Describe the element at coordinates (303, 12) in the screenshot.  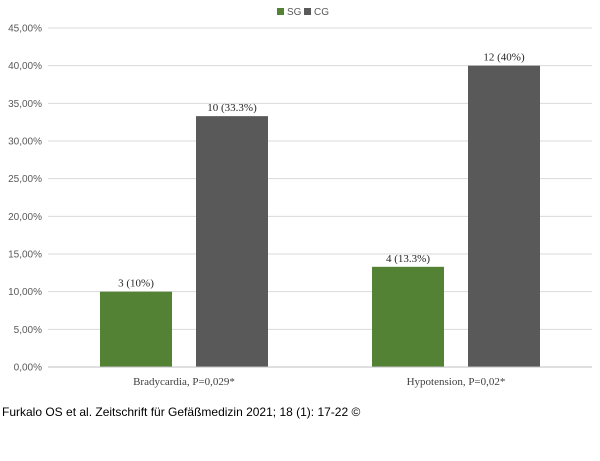
I see `legend: SG CG` at that location.